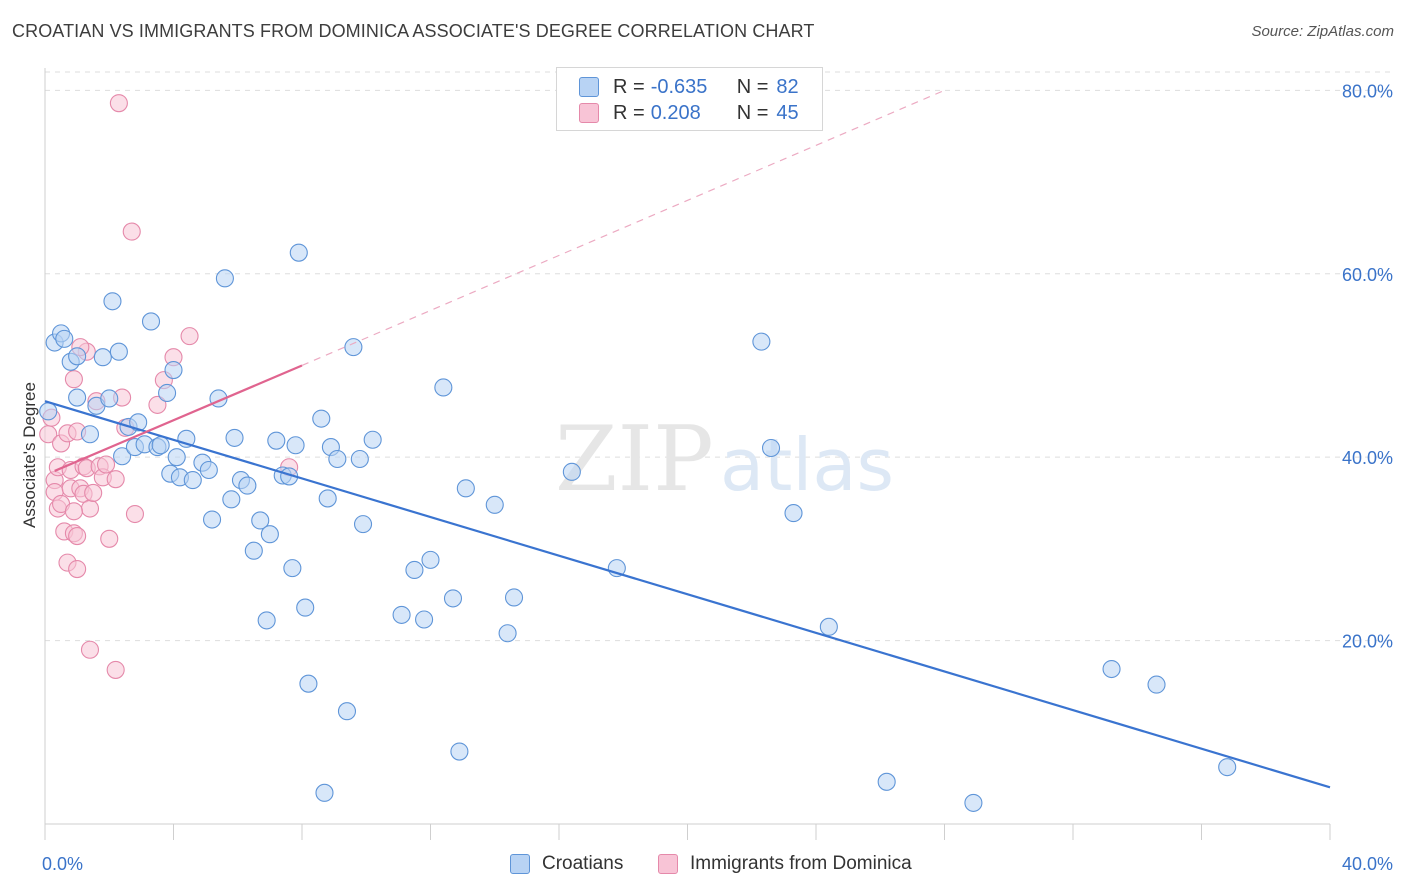 The image size is (1406, 892). Describe the element at coordinates (787, 112) in the screenshot. I see `legend-n-value: 45` at that location.